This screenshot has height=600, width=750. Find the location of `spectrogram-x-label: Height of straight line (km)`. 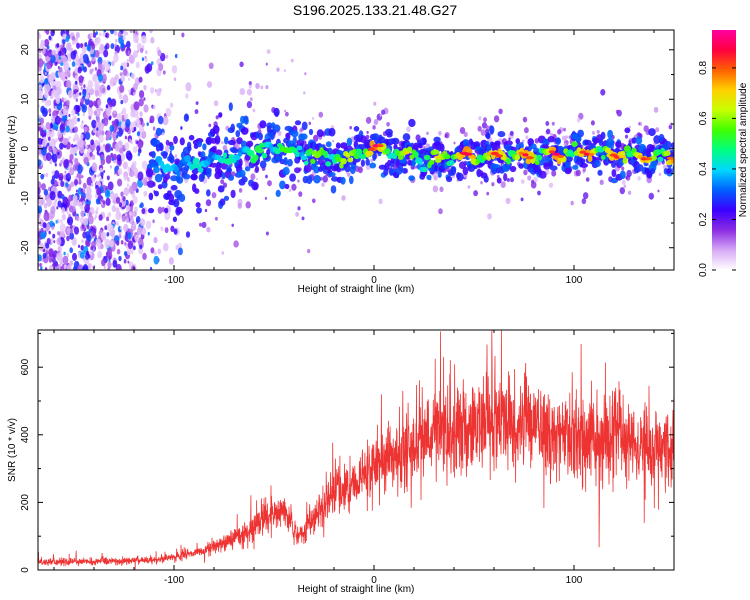

spectrogram-x-label: Height of straight line (km) is located at coordinates (356, 289).